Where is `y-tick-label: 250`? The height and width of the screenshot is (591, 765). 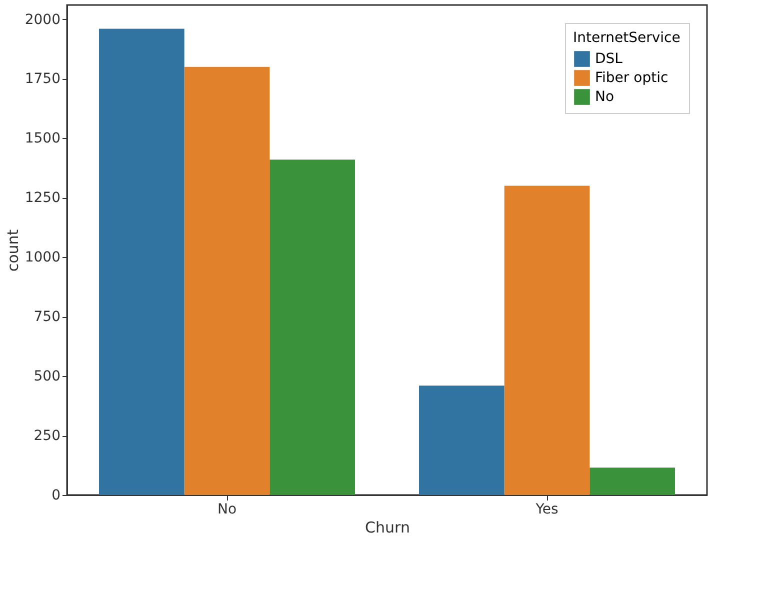 y-tick-label: 250 is located at coordinates (47, 436).